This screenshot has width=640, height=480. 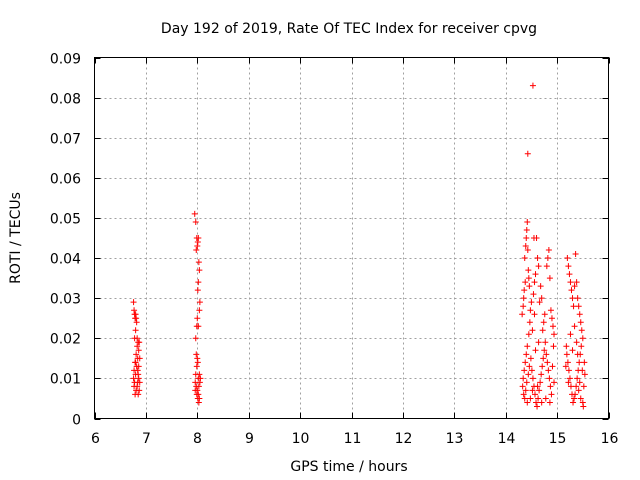 What do you see at coordinates (65, 380) in the screenshot?
I see `y-tick-label: 0.01` at bounding box center [65, 380].